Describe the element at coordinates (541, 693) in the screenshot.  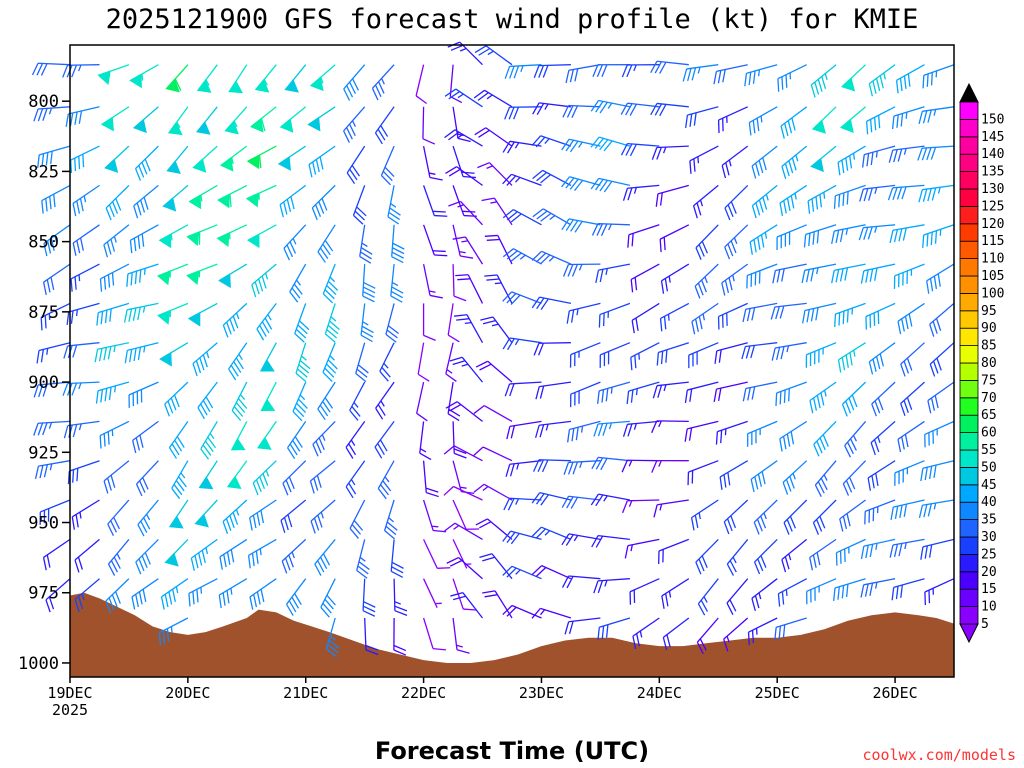
I see `x-tick-label: 23DEC` at that location.